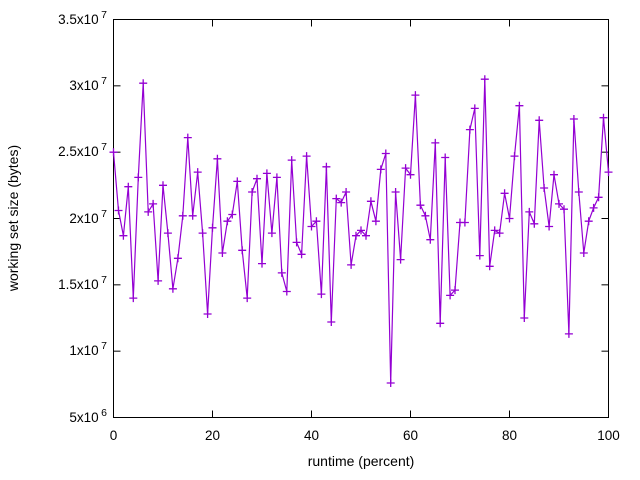 The width and height of the screenshot is (640, 480). I want to click on y-tick-mantissa: 5x10, so click(84, 417).